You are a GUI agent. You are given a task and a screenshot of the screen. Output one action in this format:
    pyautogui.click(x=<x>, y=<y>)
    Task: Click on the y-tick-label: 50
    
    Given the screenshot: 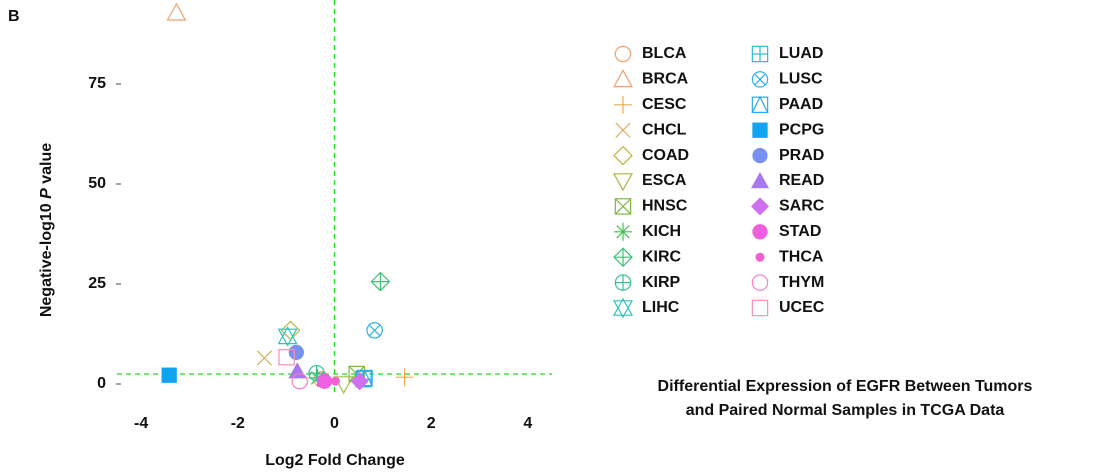 What is the action you would take?
    pyautogui.click(x=97, y=183)
    